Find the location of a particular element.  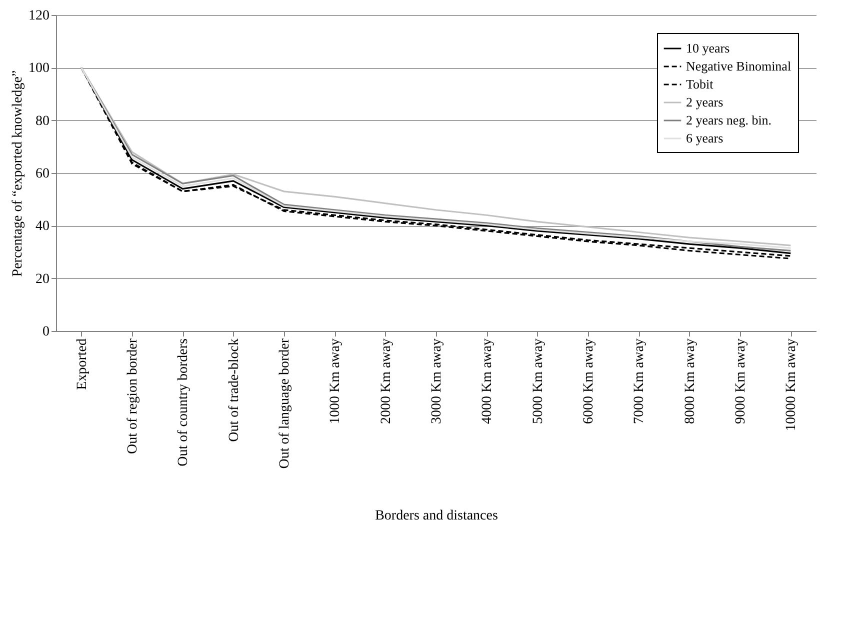

x-tick-label: Out of trade-block is located at coordinates (234, 390).